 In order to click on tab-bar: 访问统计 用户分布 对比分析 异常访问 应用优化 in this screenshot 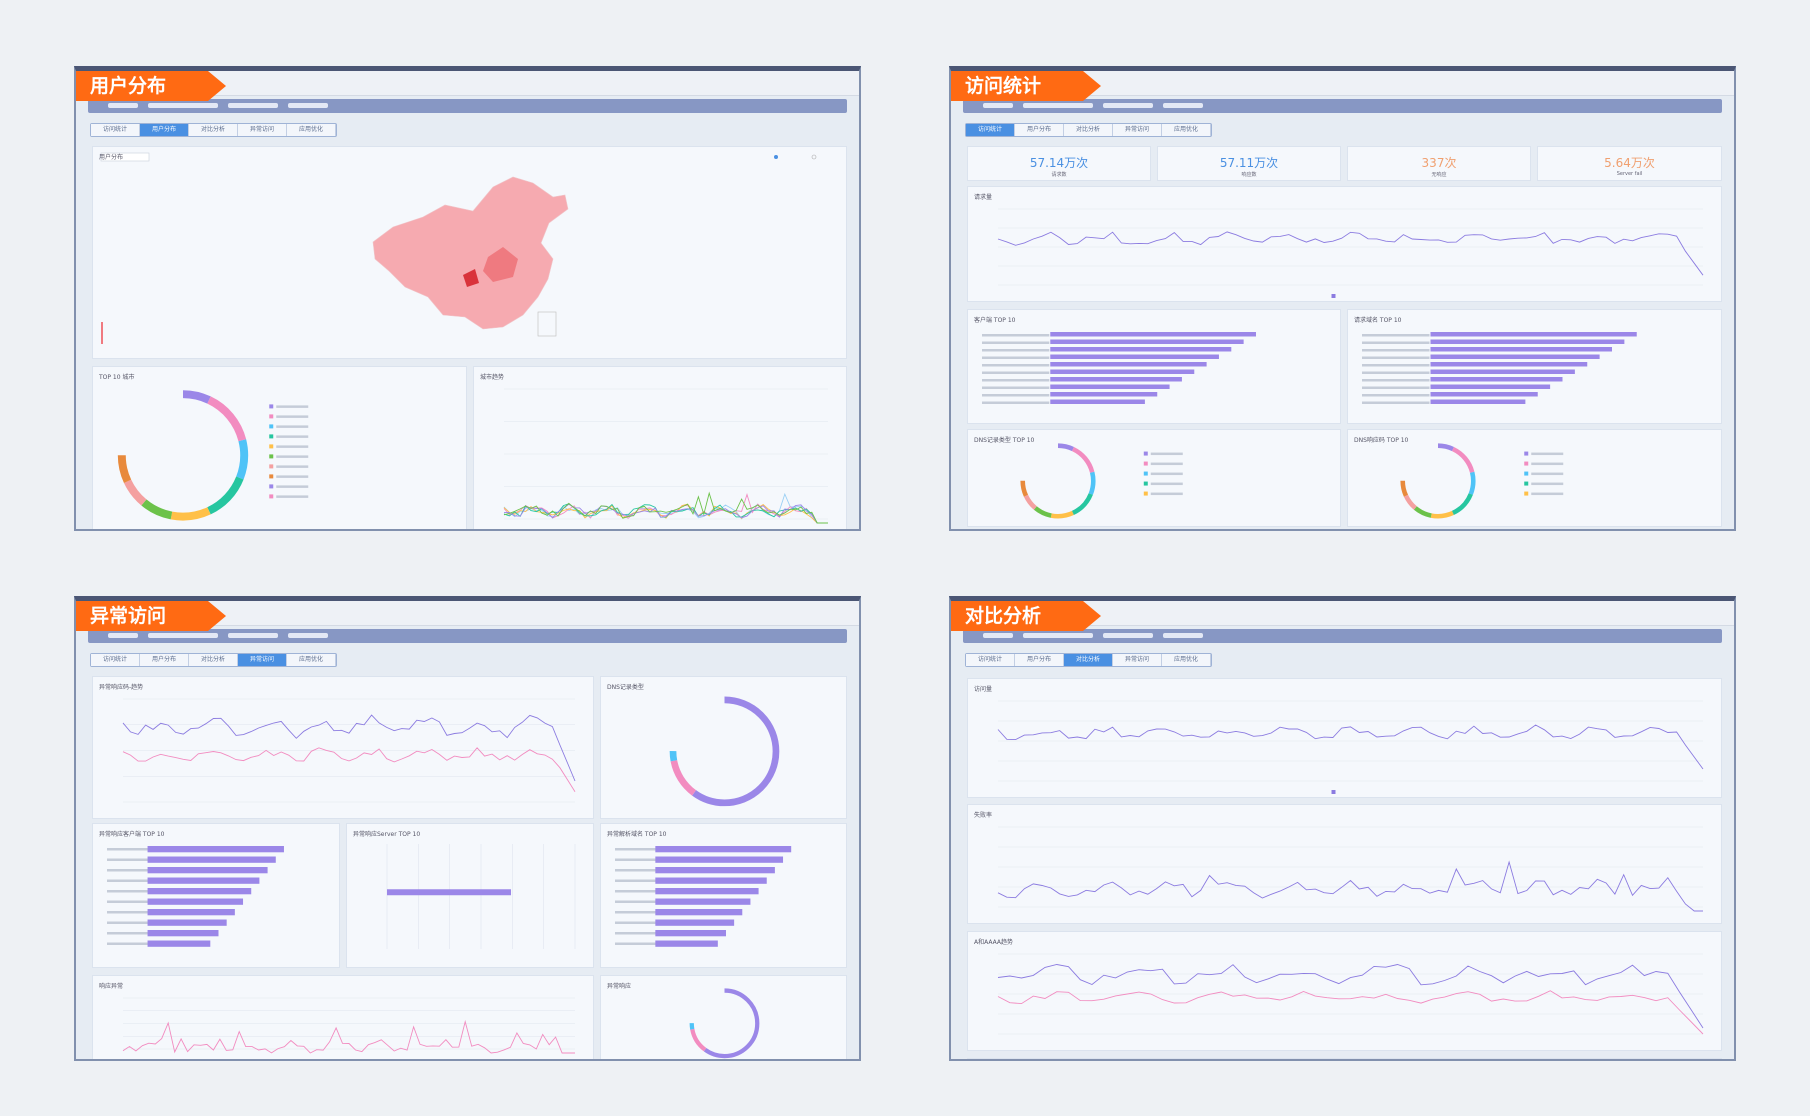, I will do `click(1088, 660)`.